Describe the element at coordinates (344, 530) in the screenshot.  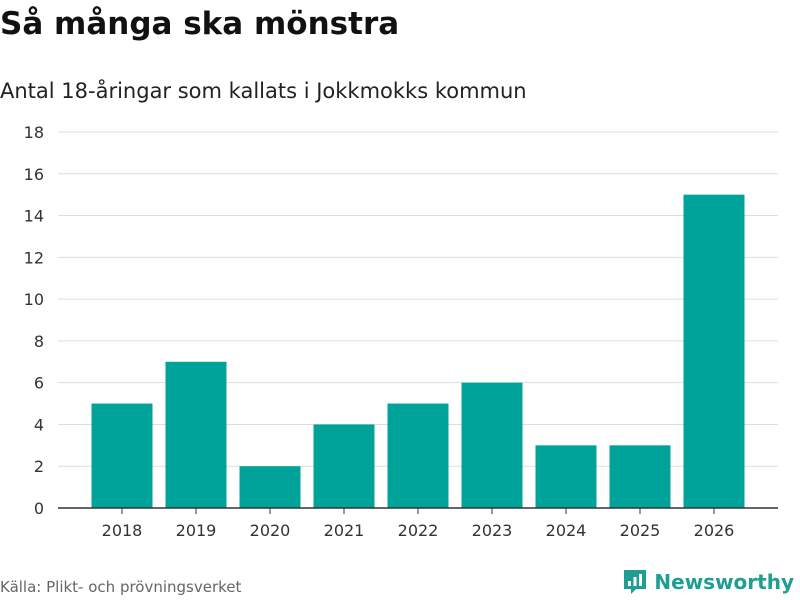
I see `x-tick-label: 2021` at that location.